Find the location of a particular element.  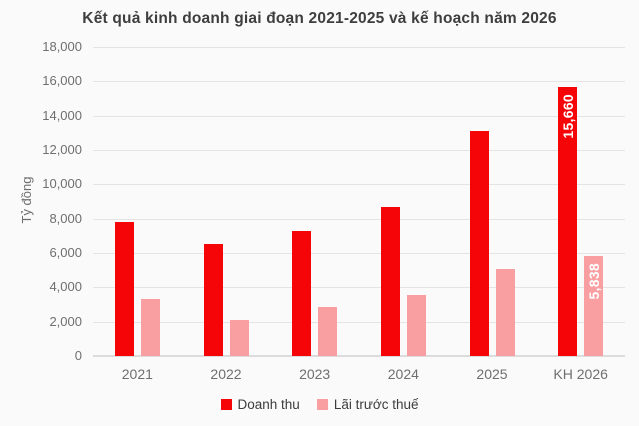

y-tick-label: 6,000 is located at coordinates (65, 252).